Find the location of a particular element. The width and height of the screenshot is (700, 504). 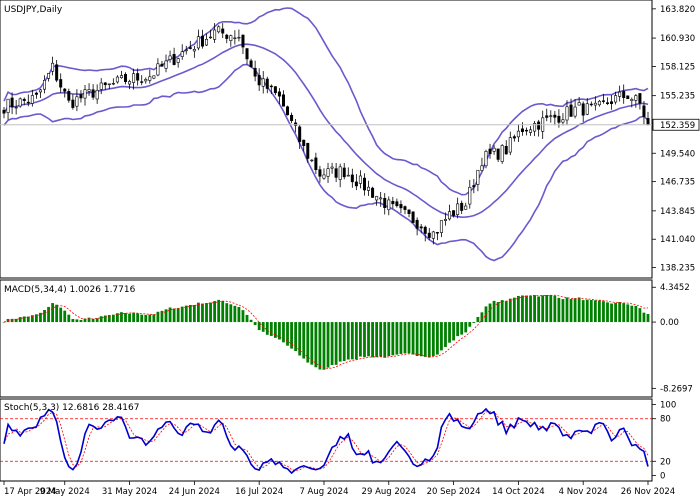

stoch-tick-label: 80 is located at coordinates (665, 420).